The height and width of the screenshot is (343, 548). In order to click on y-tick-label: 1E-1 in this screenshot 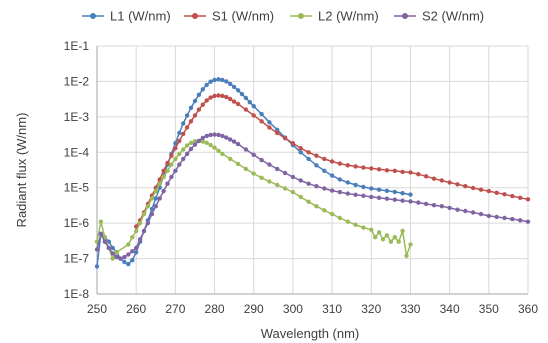, I will do `click(77, 46)`.